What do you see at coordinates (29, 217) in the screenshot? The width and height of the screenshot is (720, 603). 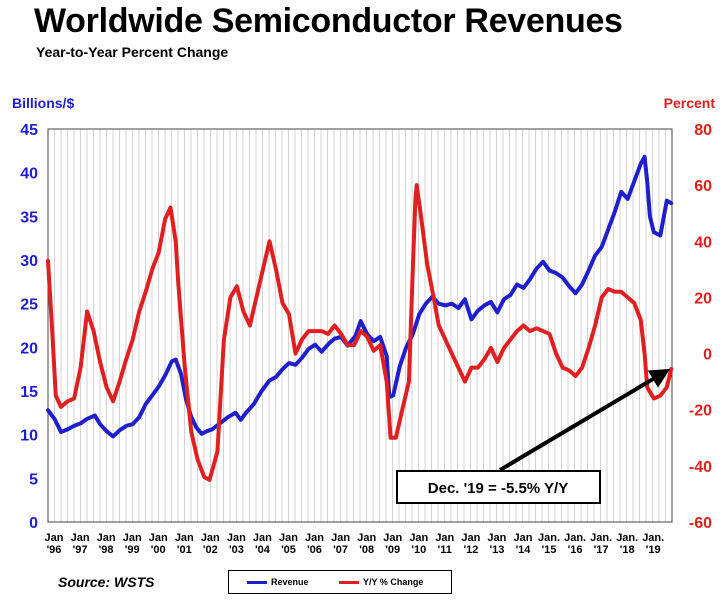 I see `left-tick-label: 35` at bounding box center [29, 217].